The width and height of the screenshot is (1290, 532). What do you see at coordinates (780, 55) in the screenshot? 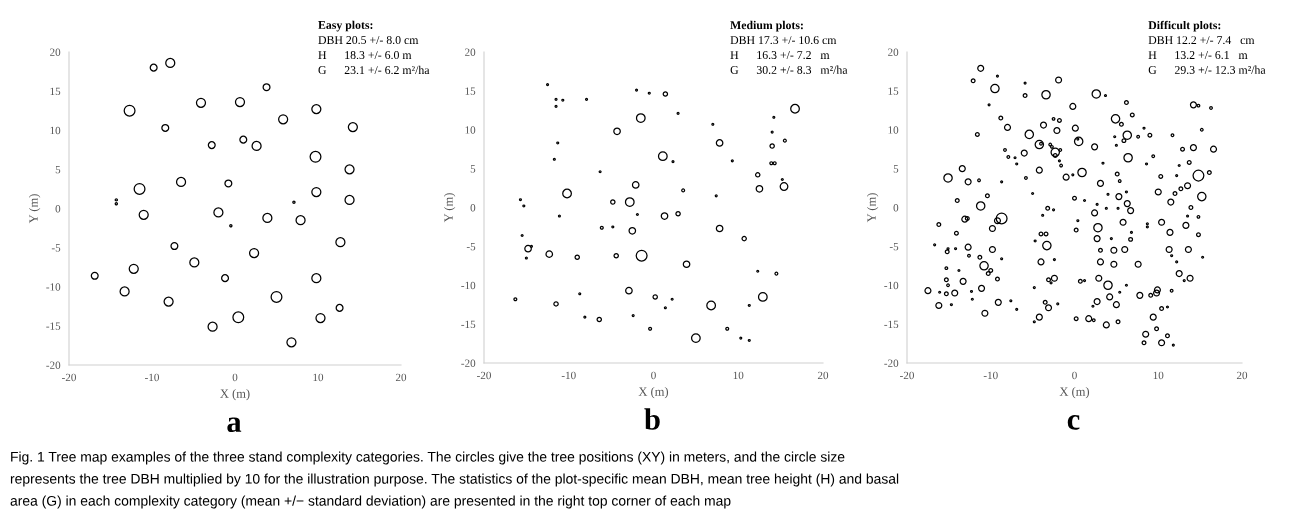
I see `annotation: H 16.3 +/- 7.2 m` at bounding box center [780, 55].